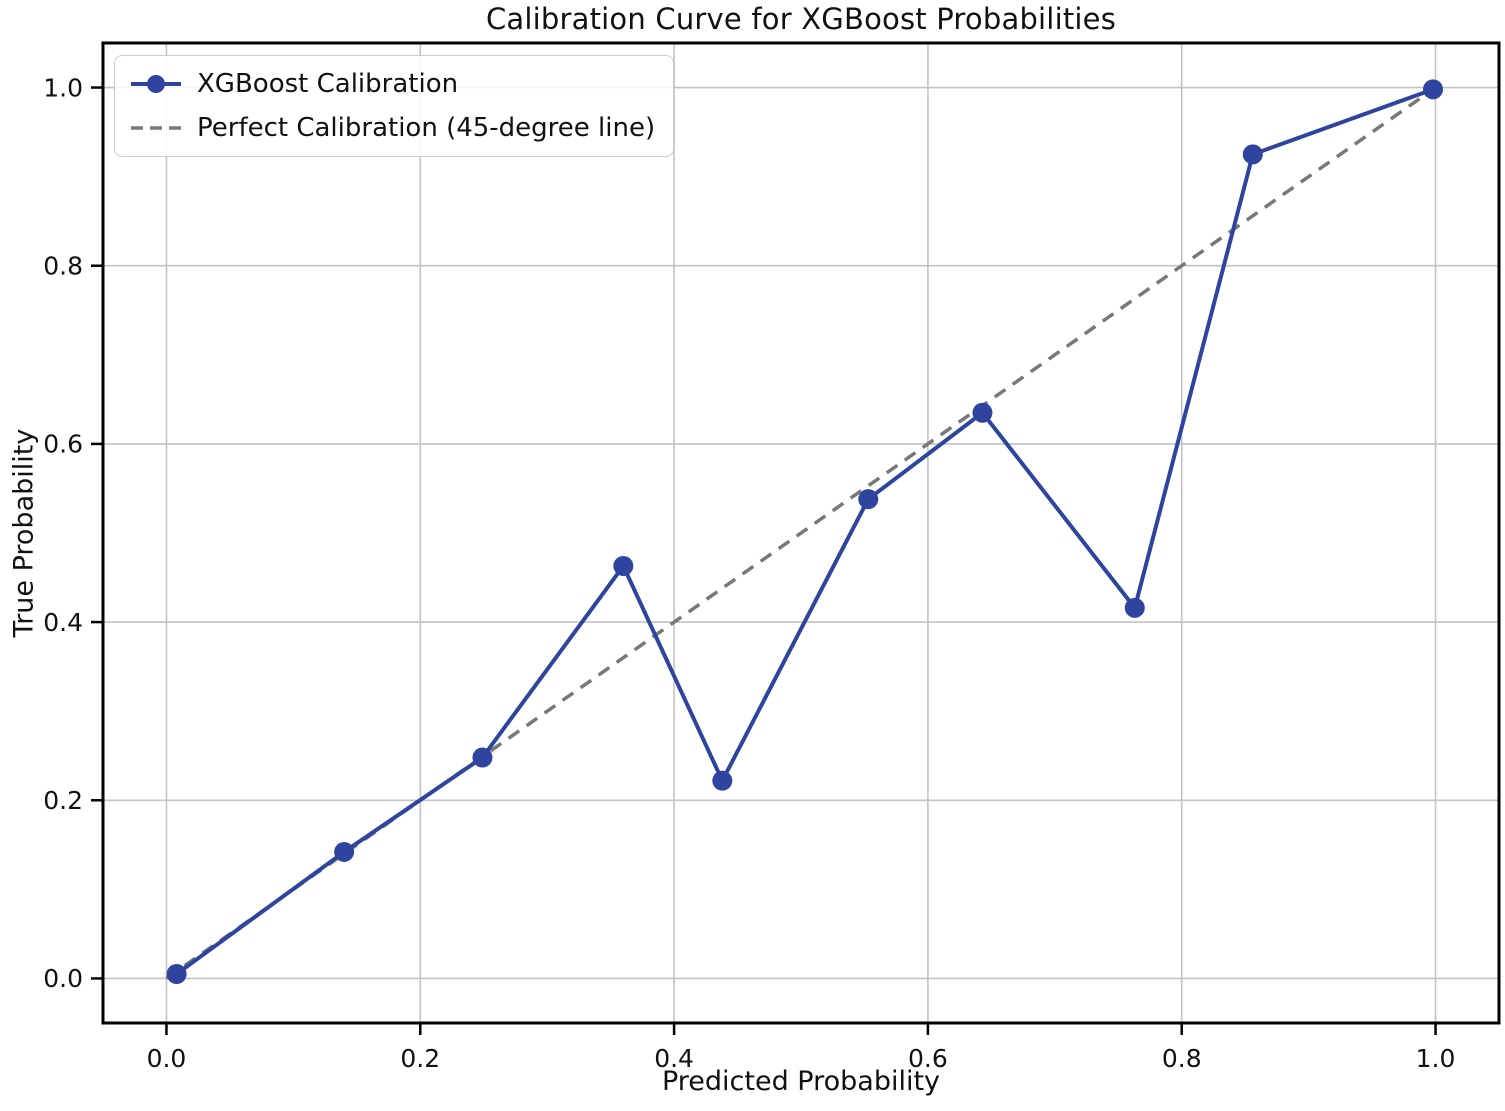  Describe the element at coordinates (156, 128) in the screenshot. I see `legend-sample-dashed-line-icon` at that location.